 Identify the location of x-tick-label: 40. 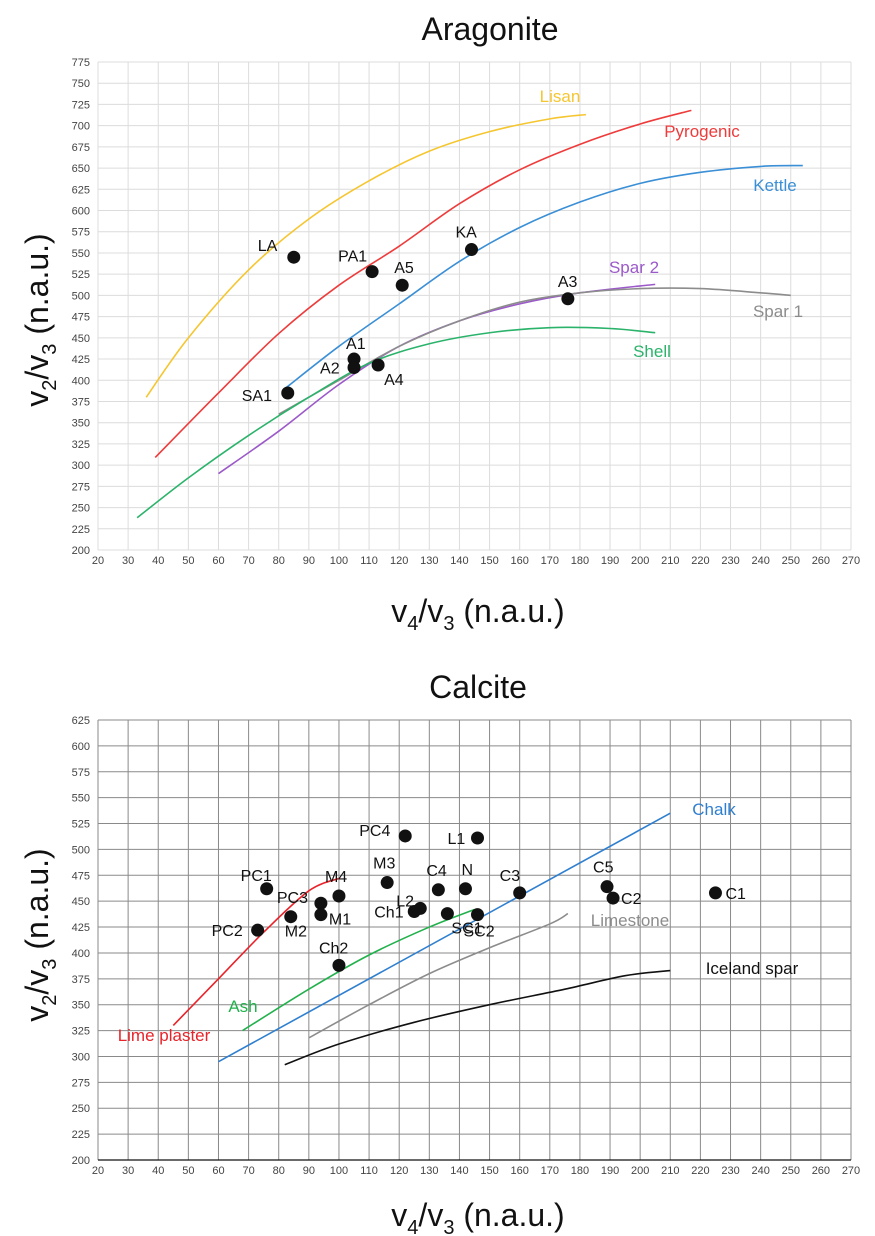
(158, 561).